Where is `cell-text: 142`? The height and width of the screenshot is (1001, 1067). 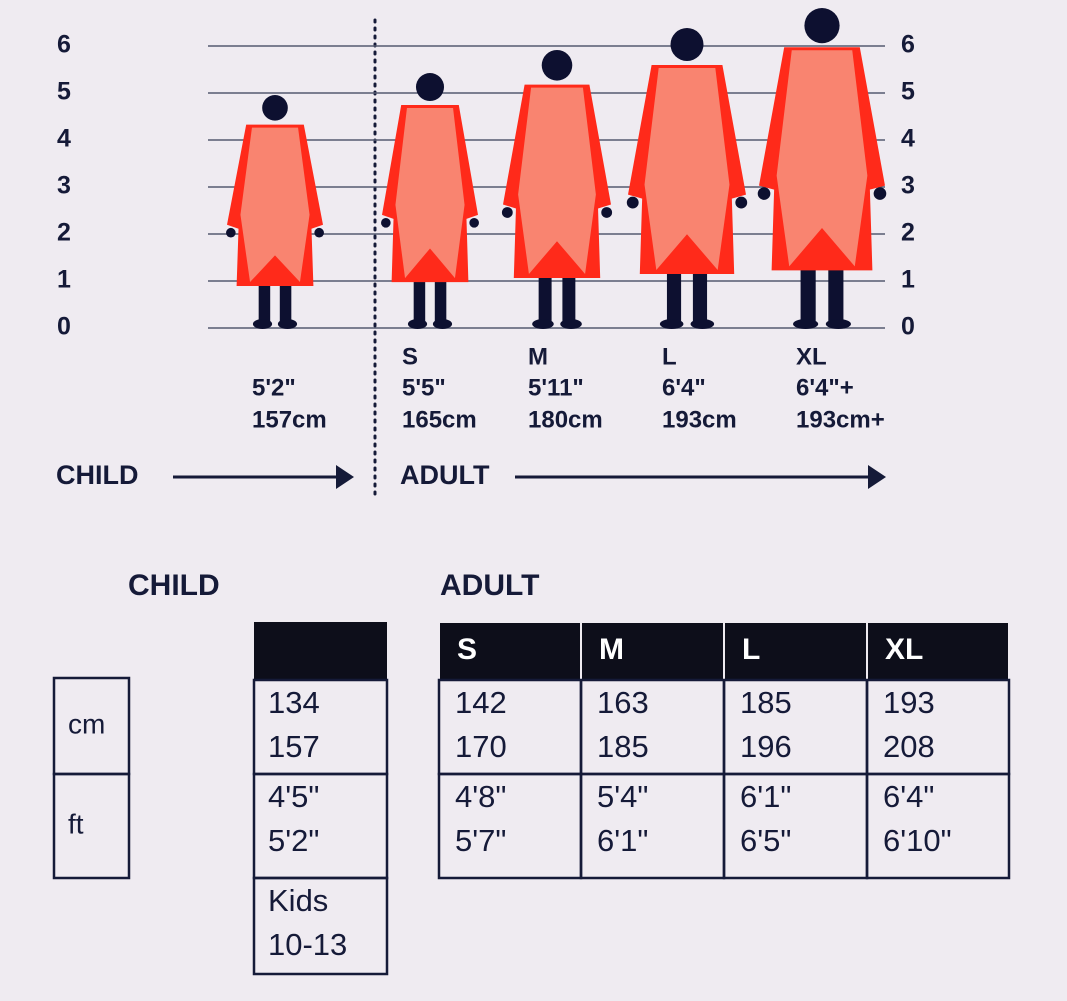 cell-text: 142 is located at coordinates (481, 702).